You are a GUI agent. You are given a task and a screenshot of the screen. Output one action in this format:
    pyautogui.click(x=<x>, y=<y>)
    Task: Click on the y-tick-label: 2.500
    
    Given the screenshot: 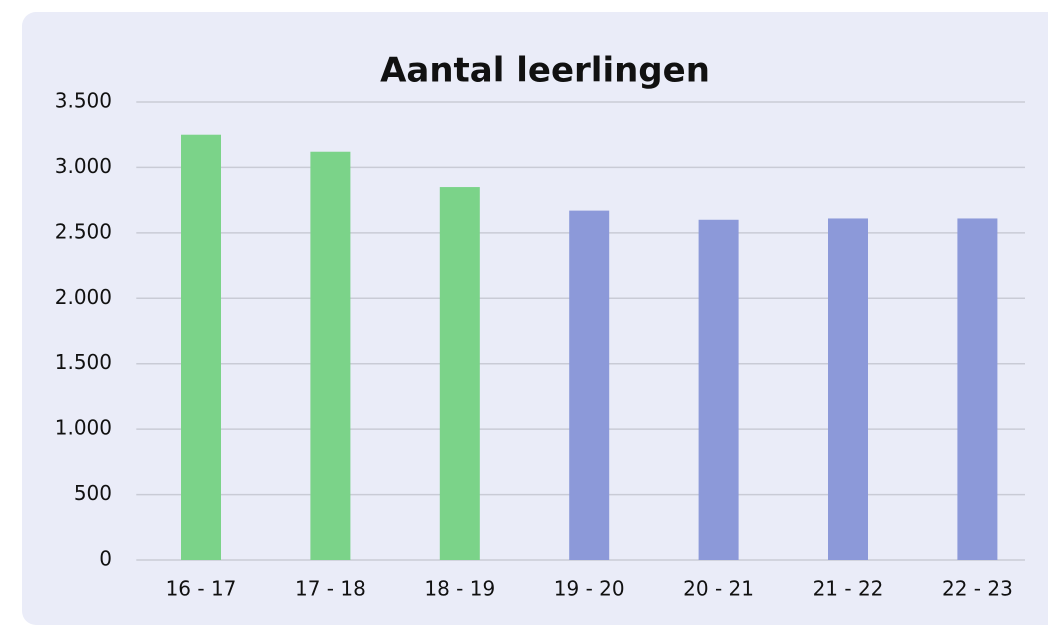 What is the action you would take?
    pyautogui.click(x=83, y=231)
    